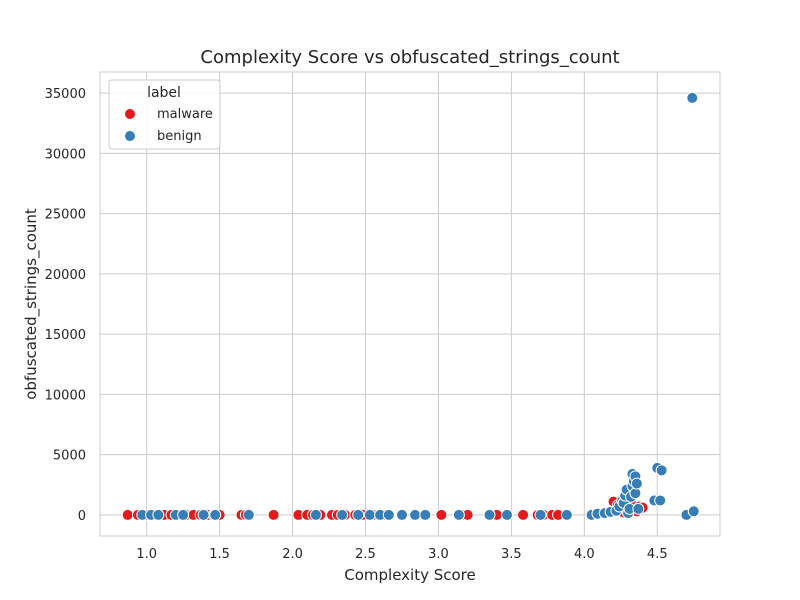  Describe the element at coordinates (164, 93) in the screenshot. I see `legend-title: label` at that location.